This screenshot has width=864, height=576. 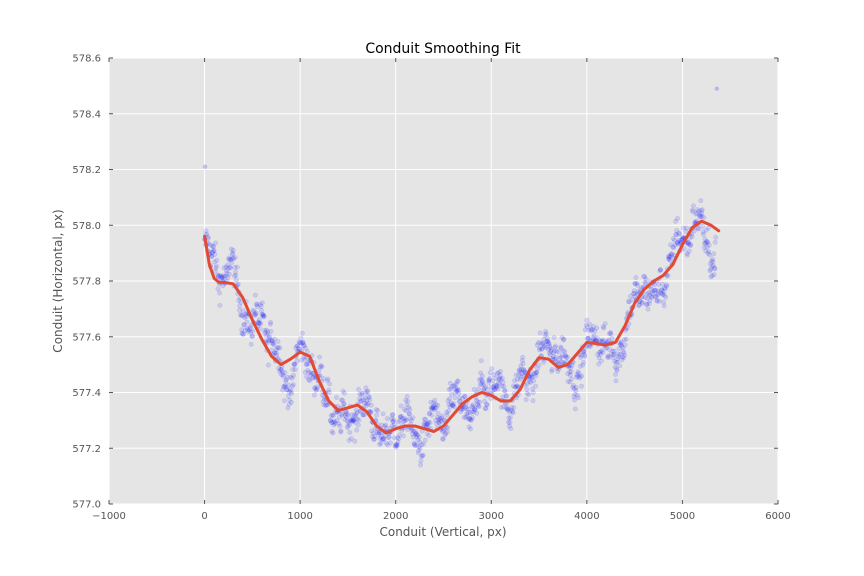 What do you see at coordinates (491, 516) in the screenshot?
I see `x-tick-label: 3000` at bounding box center [491, 516].